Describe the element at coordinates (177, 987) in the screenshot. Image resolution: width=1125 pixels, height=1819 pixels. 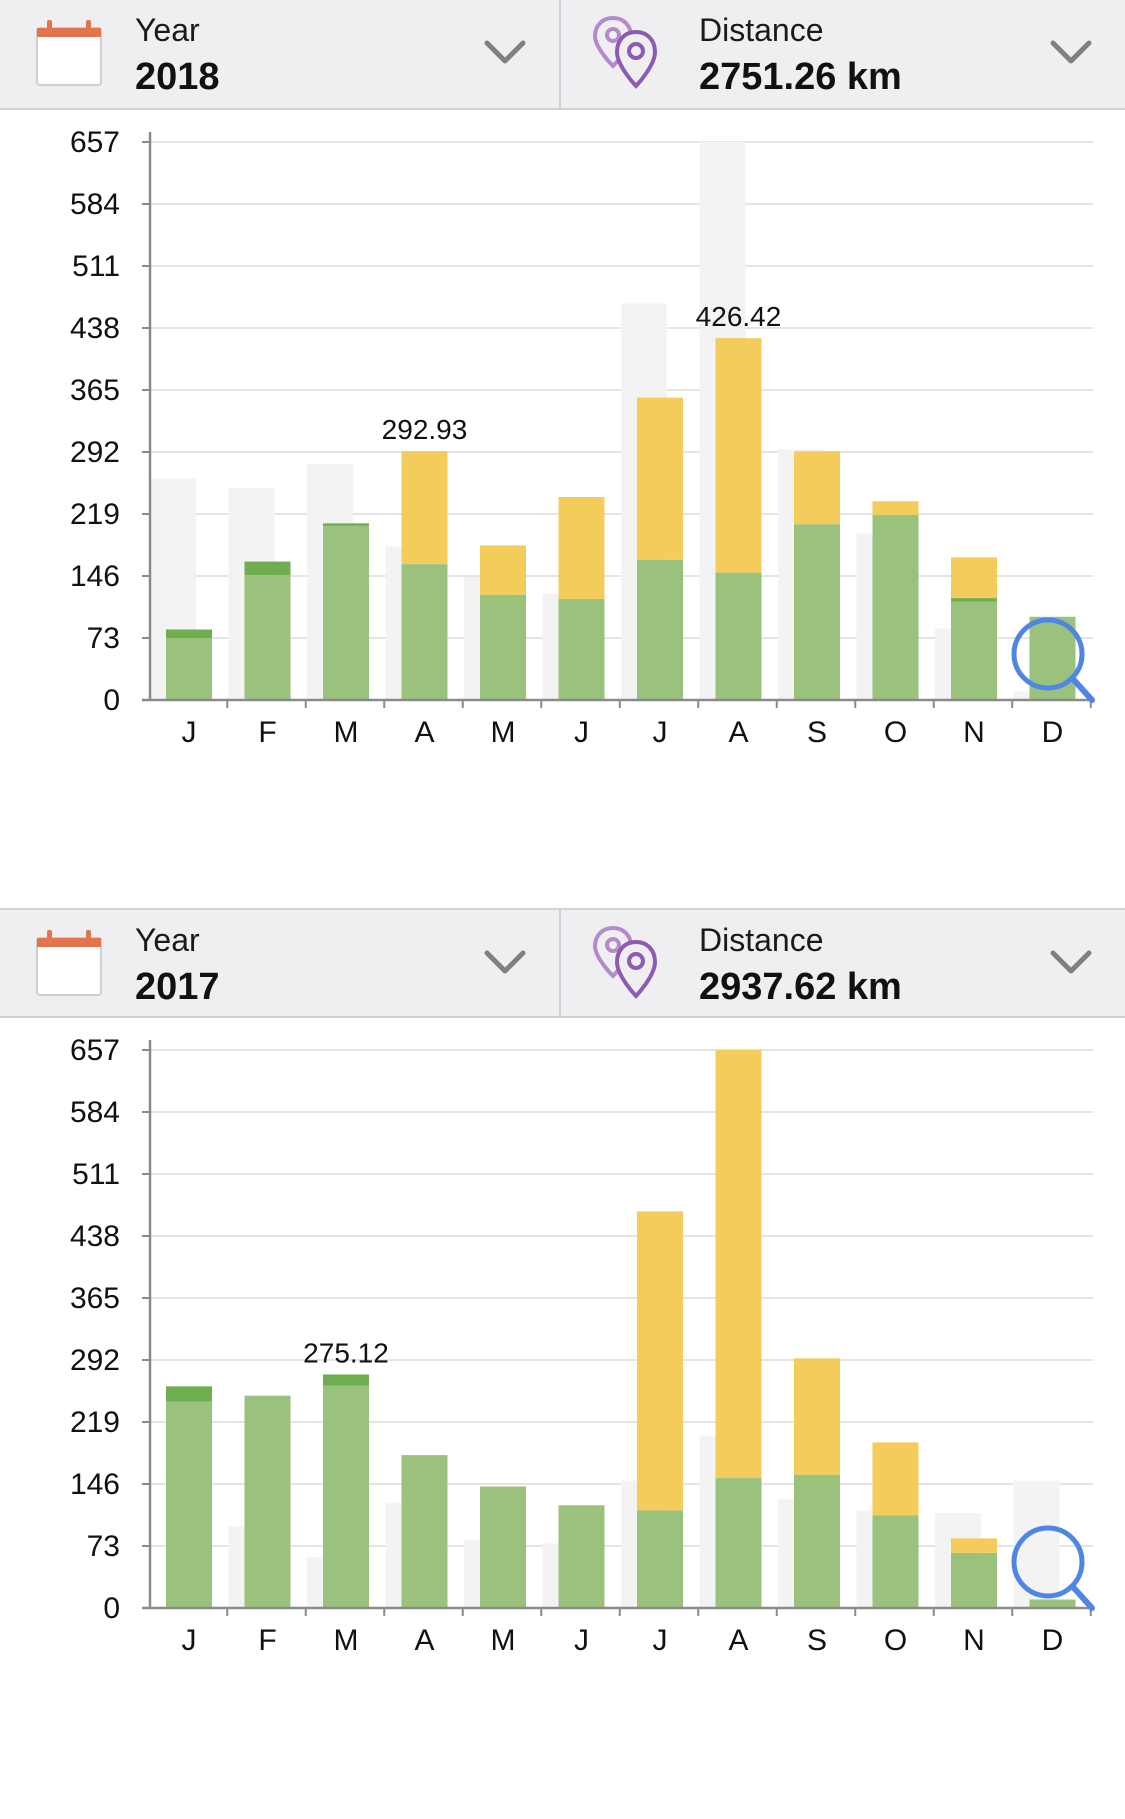
I see `year-value: 2017` at that location.